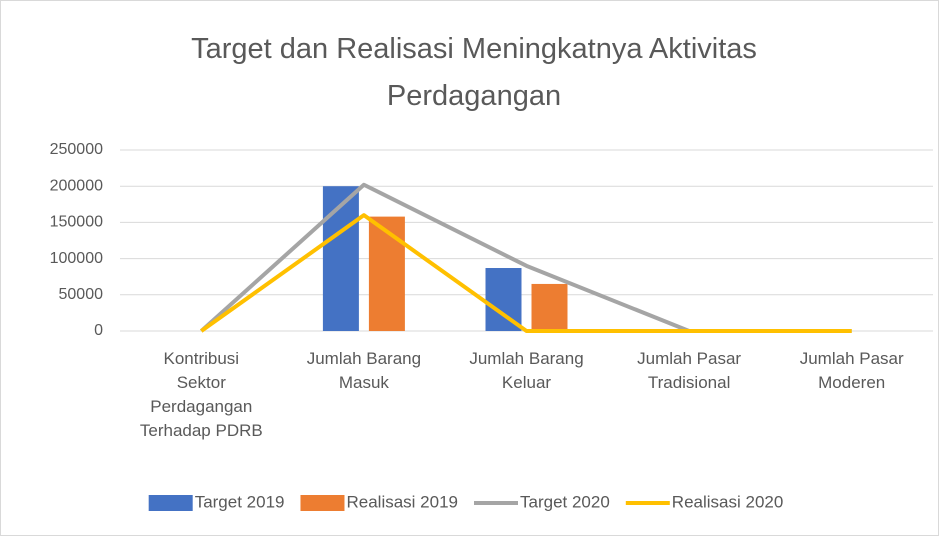 The height and width of the screenshot is (537, 949). Describe the element at coordinates (76, 222) in the screenshot. I see `y-tick-label: 150000` at that location.